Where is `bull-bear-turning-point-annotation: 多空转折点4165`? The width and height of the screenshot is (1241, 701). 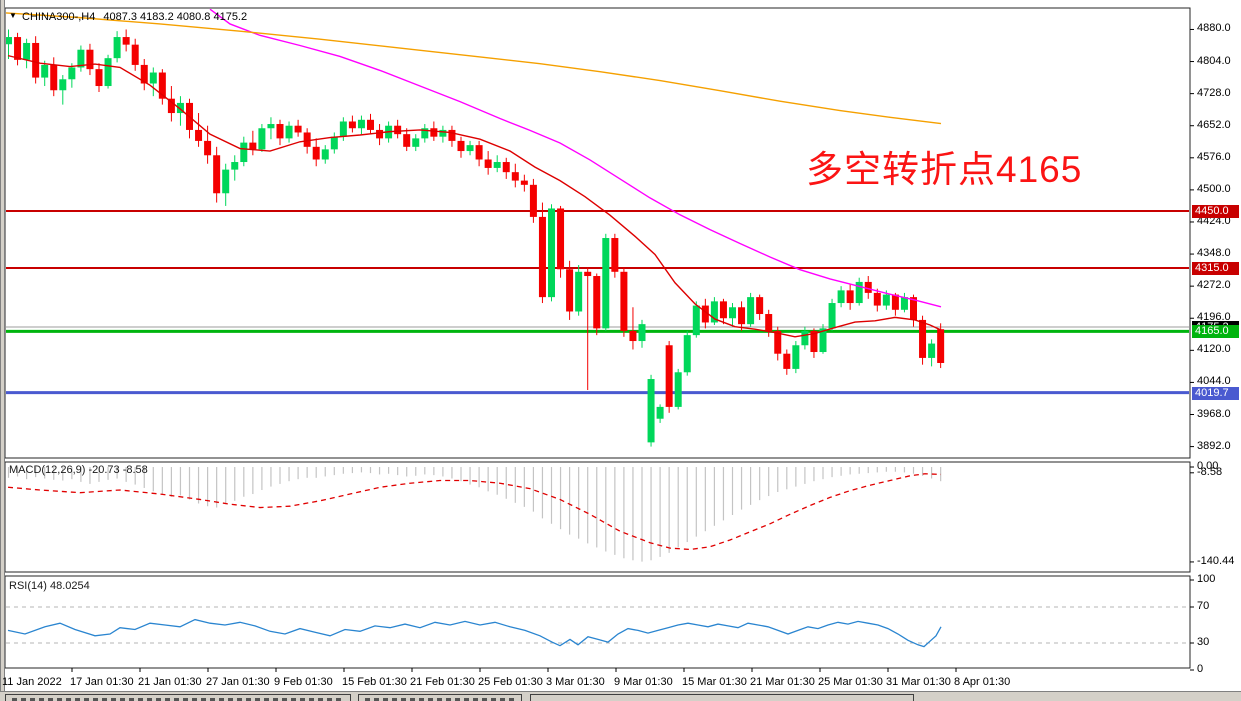
bull-bear-turning-point-annotation: 多空转折点4165 is located at coordinates (944, 169).